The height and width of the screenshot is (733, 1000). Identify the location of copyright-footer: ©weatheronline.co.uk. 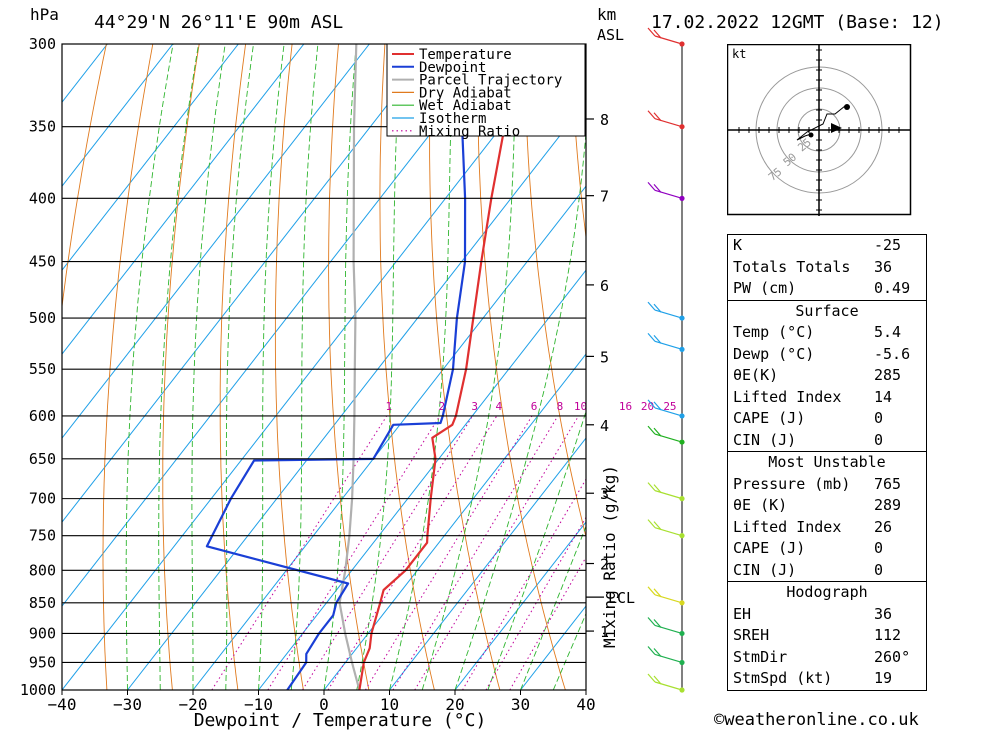
(816, 720).